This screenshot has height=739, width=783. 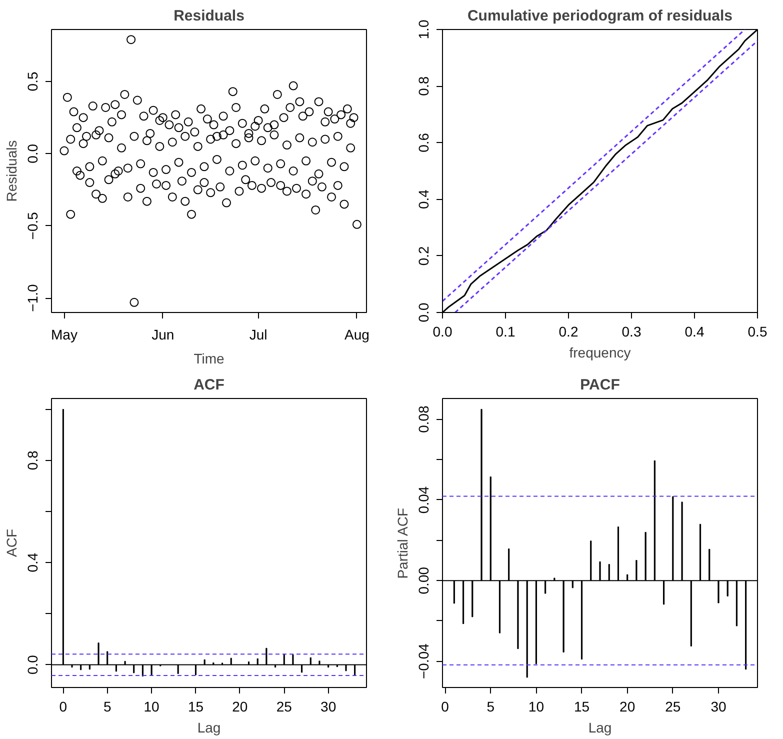 What do you see at coordinates (32, 298) in the screenshot?
I see `y-tick-label: −1.0` at bounding box center [32, 298].